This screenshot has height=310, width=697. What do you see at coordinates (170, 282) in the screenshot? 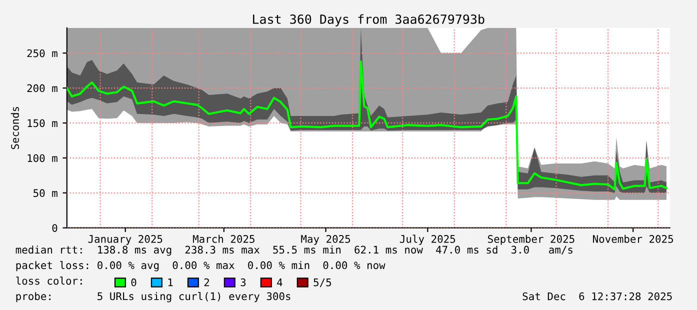
I see `legend-label: 1` at bounding box center [170, 282].